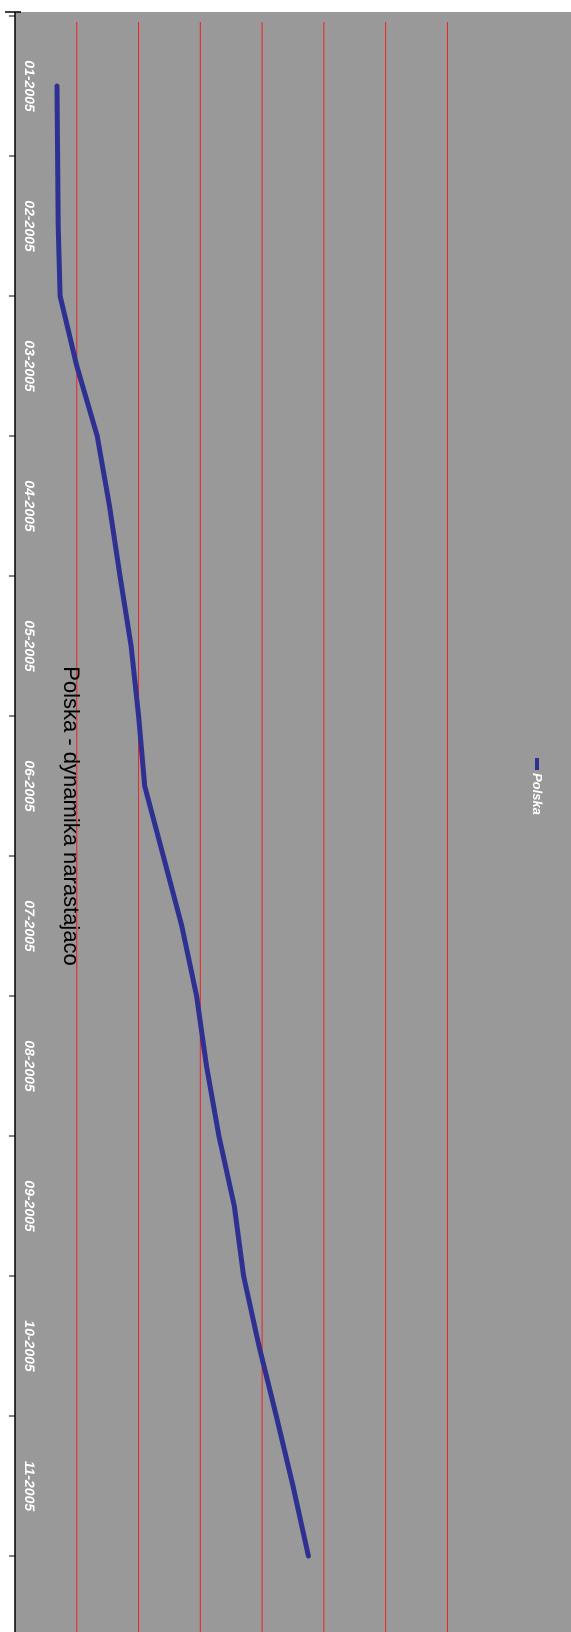 The width and height of the screenshot is (571, 1632). What do you see at coordinates (30, 86) in the screenshot?
I see `x-tick-label: 01-2005` at bounding box center [30, 86].